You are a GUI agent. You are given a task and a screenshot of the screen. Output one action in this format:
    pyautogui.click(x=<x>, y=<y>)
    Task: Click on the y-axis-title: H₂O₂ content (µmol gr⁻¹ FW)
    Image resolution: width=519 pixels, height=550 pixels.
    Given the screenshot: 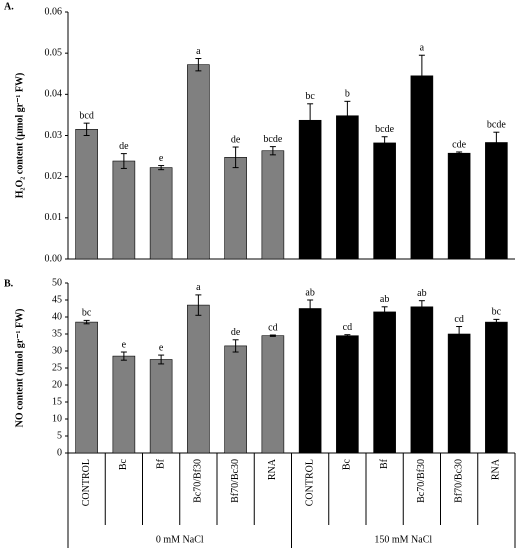 What is the action you would take?
    pyautogui.click(x=19, y=136)
    